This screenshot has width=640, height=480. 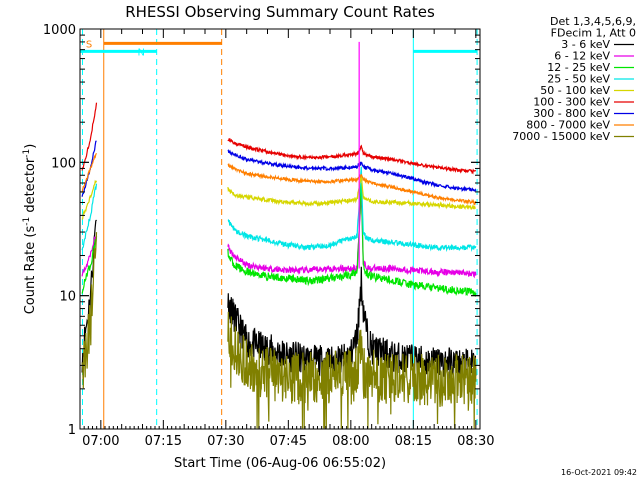 What do you see at coordinates (568, 125) in the screenshot?
I see `legend-entry-label: 800 - 7000 keV` at bounding box center [568, 125].